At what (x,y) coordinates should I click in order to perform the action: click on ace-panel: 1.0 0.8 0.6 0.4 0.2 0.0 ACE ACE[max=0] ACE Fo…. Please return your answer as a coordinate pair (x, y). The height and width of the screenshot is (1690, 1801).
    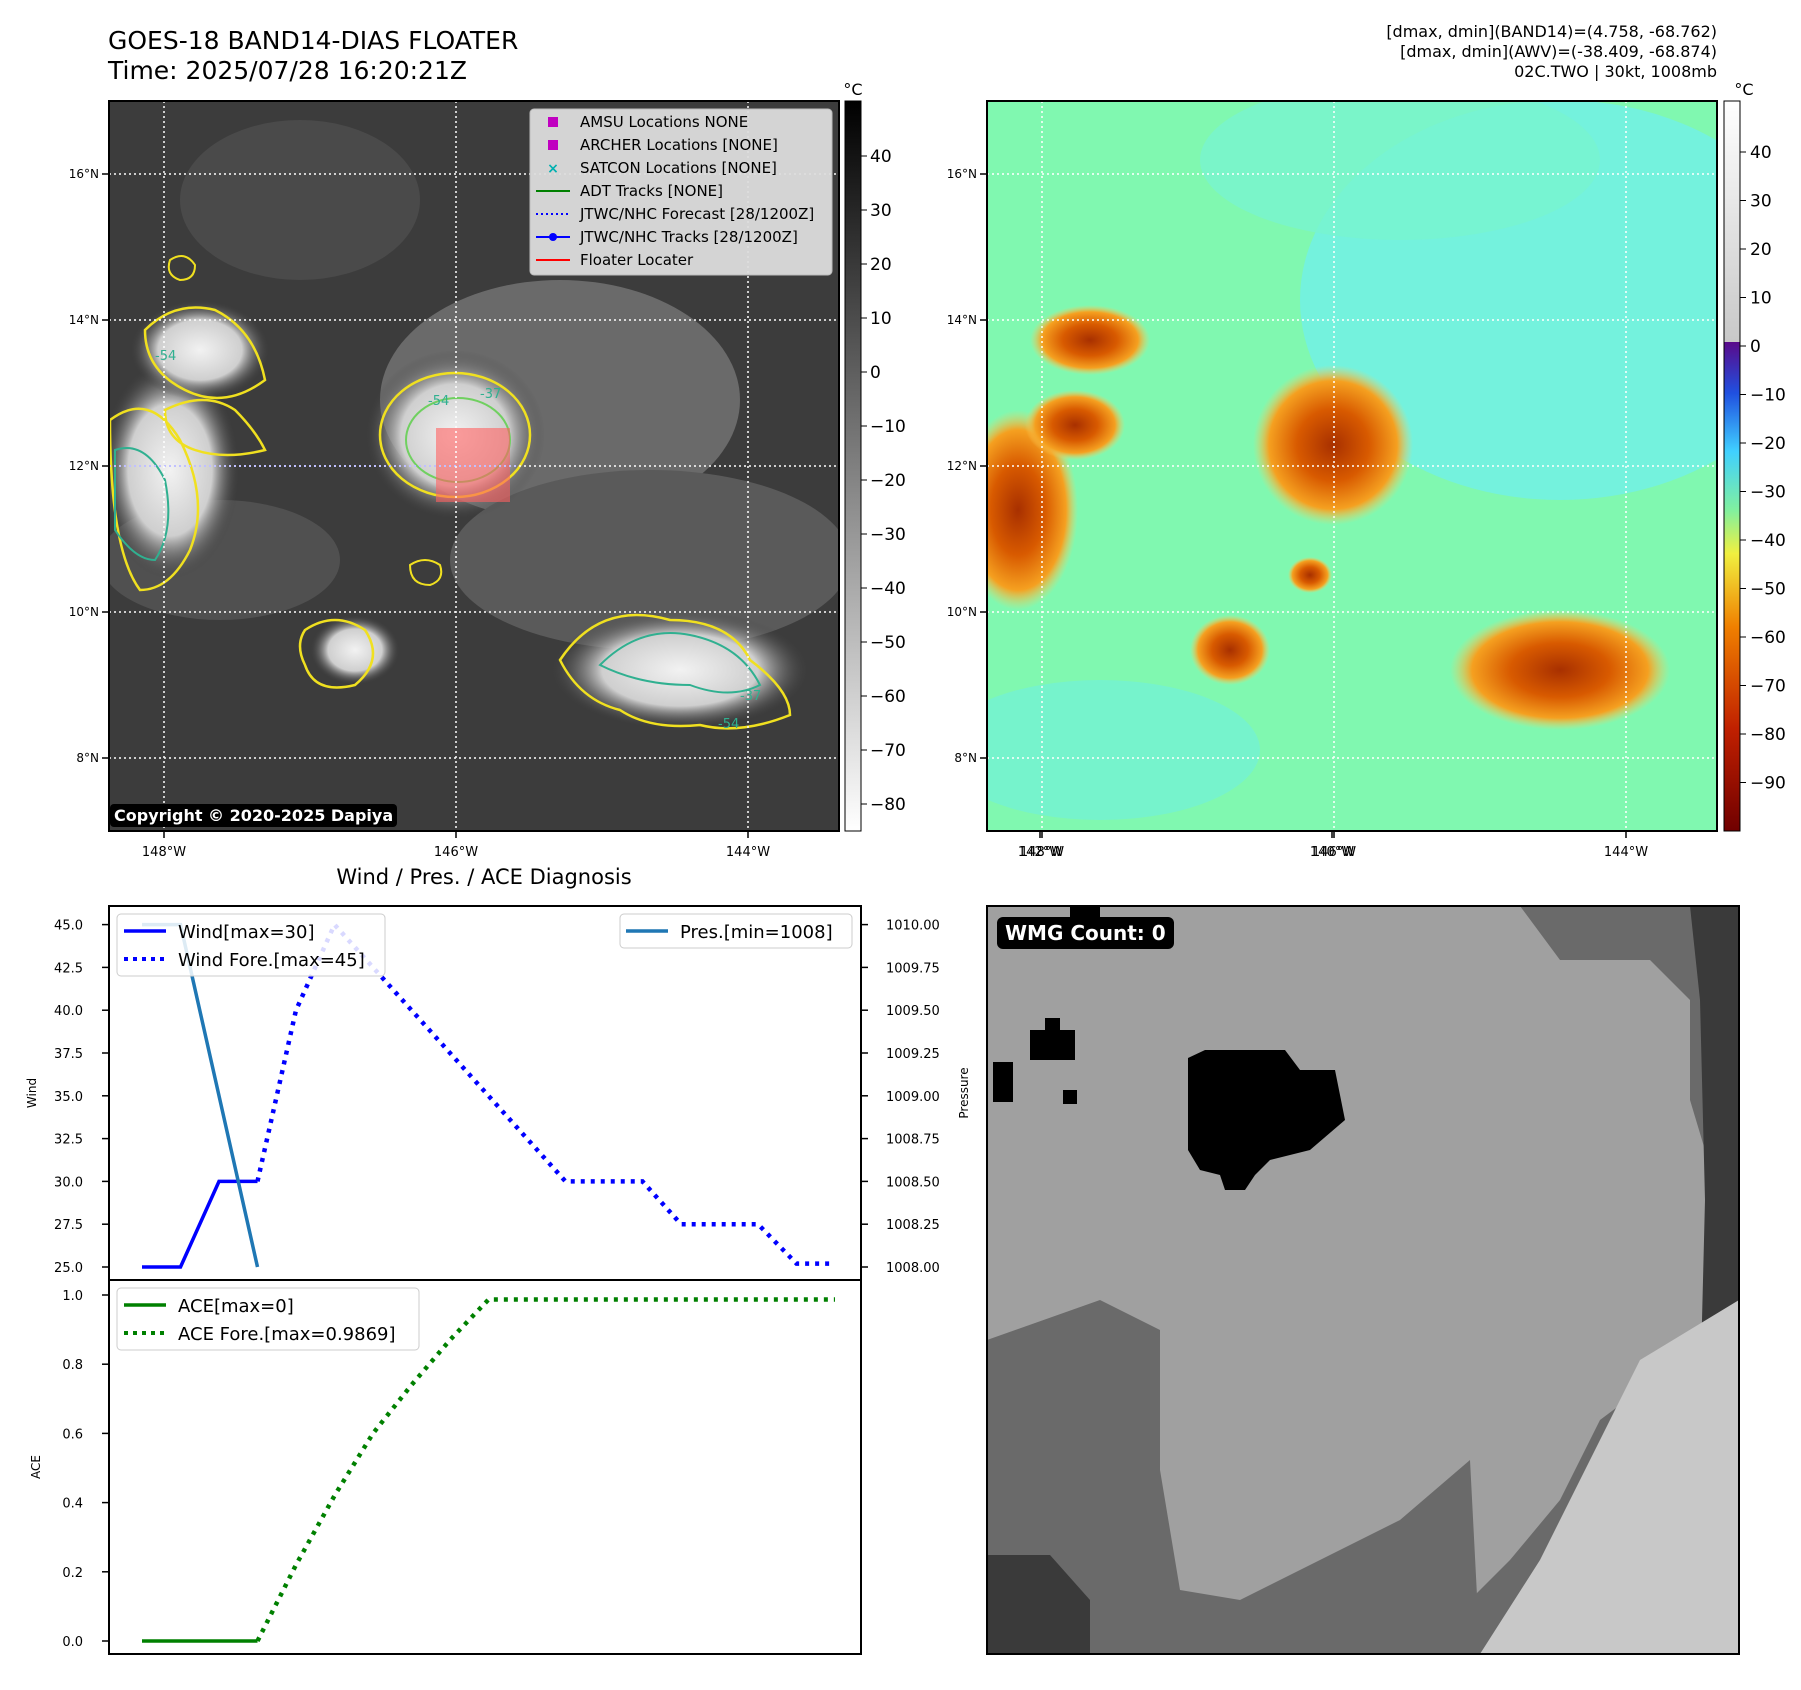
    Looking at the image, I should click on (445, 1467).